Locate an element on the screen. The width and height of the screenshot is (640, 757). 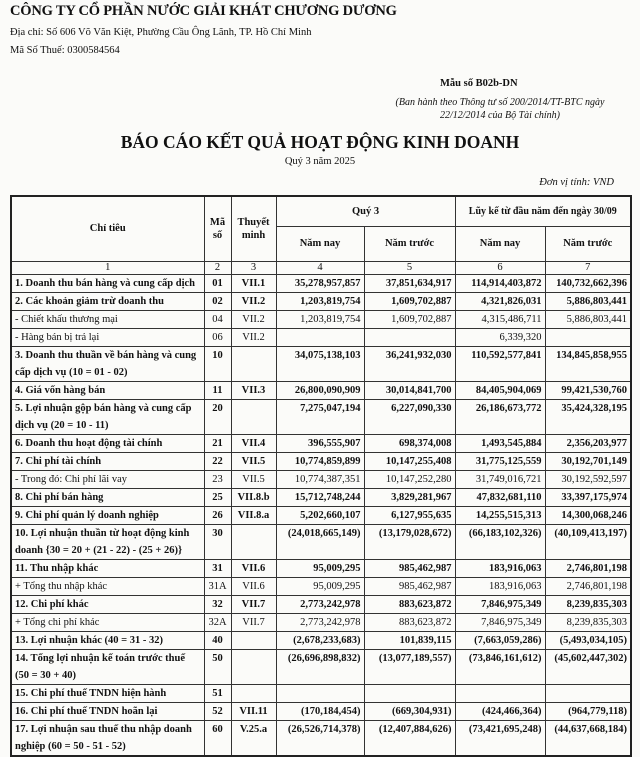
quarter-last-year-value: (13,077,189,557) is located at coordinates (409, 666).